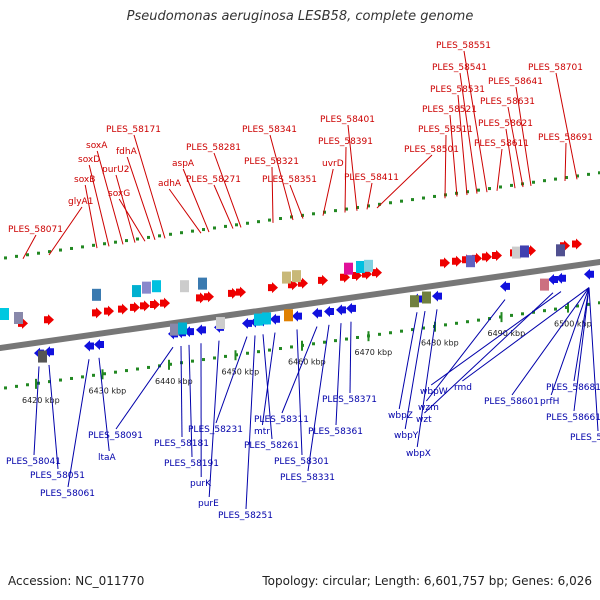 The height and width of the screenshot is (600, 600). What do you see at coordinates (181, 444) in the screenshot?
I see `reverse-gene-label: PLES_58181` at bounding box center [181, 444].